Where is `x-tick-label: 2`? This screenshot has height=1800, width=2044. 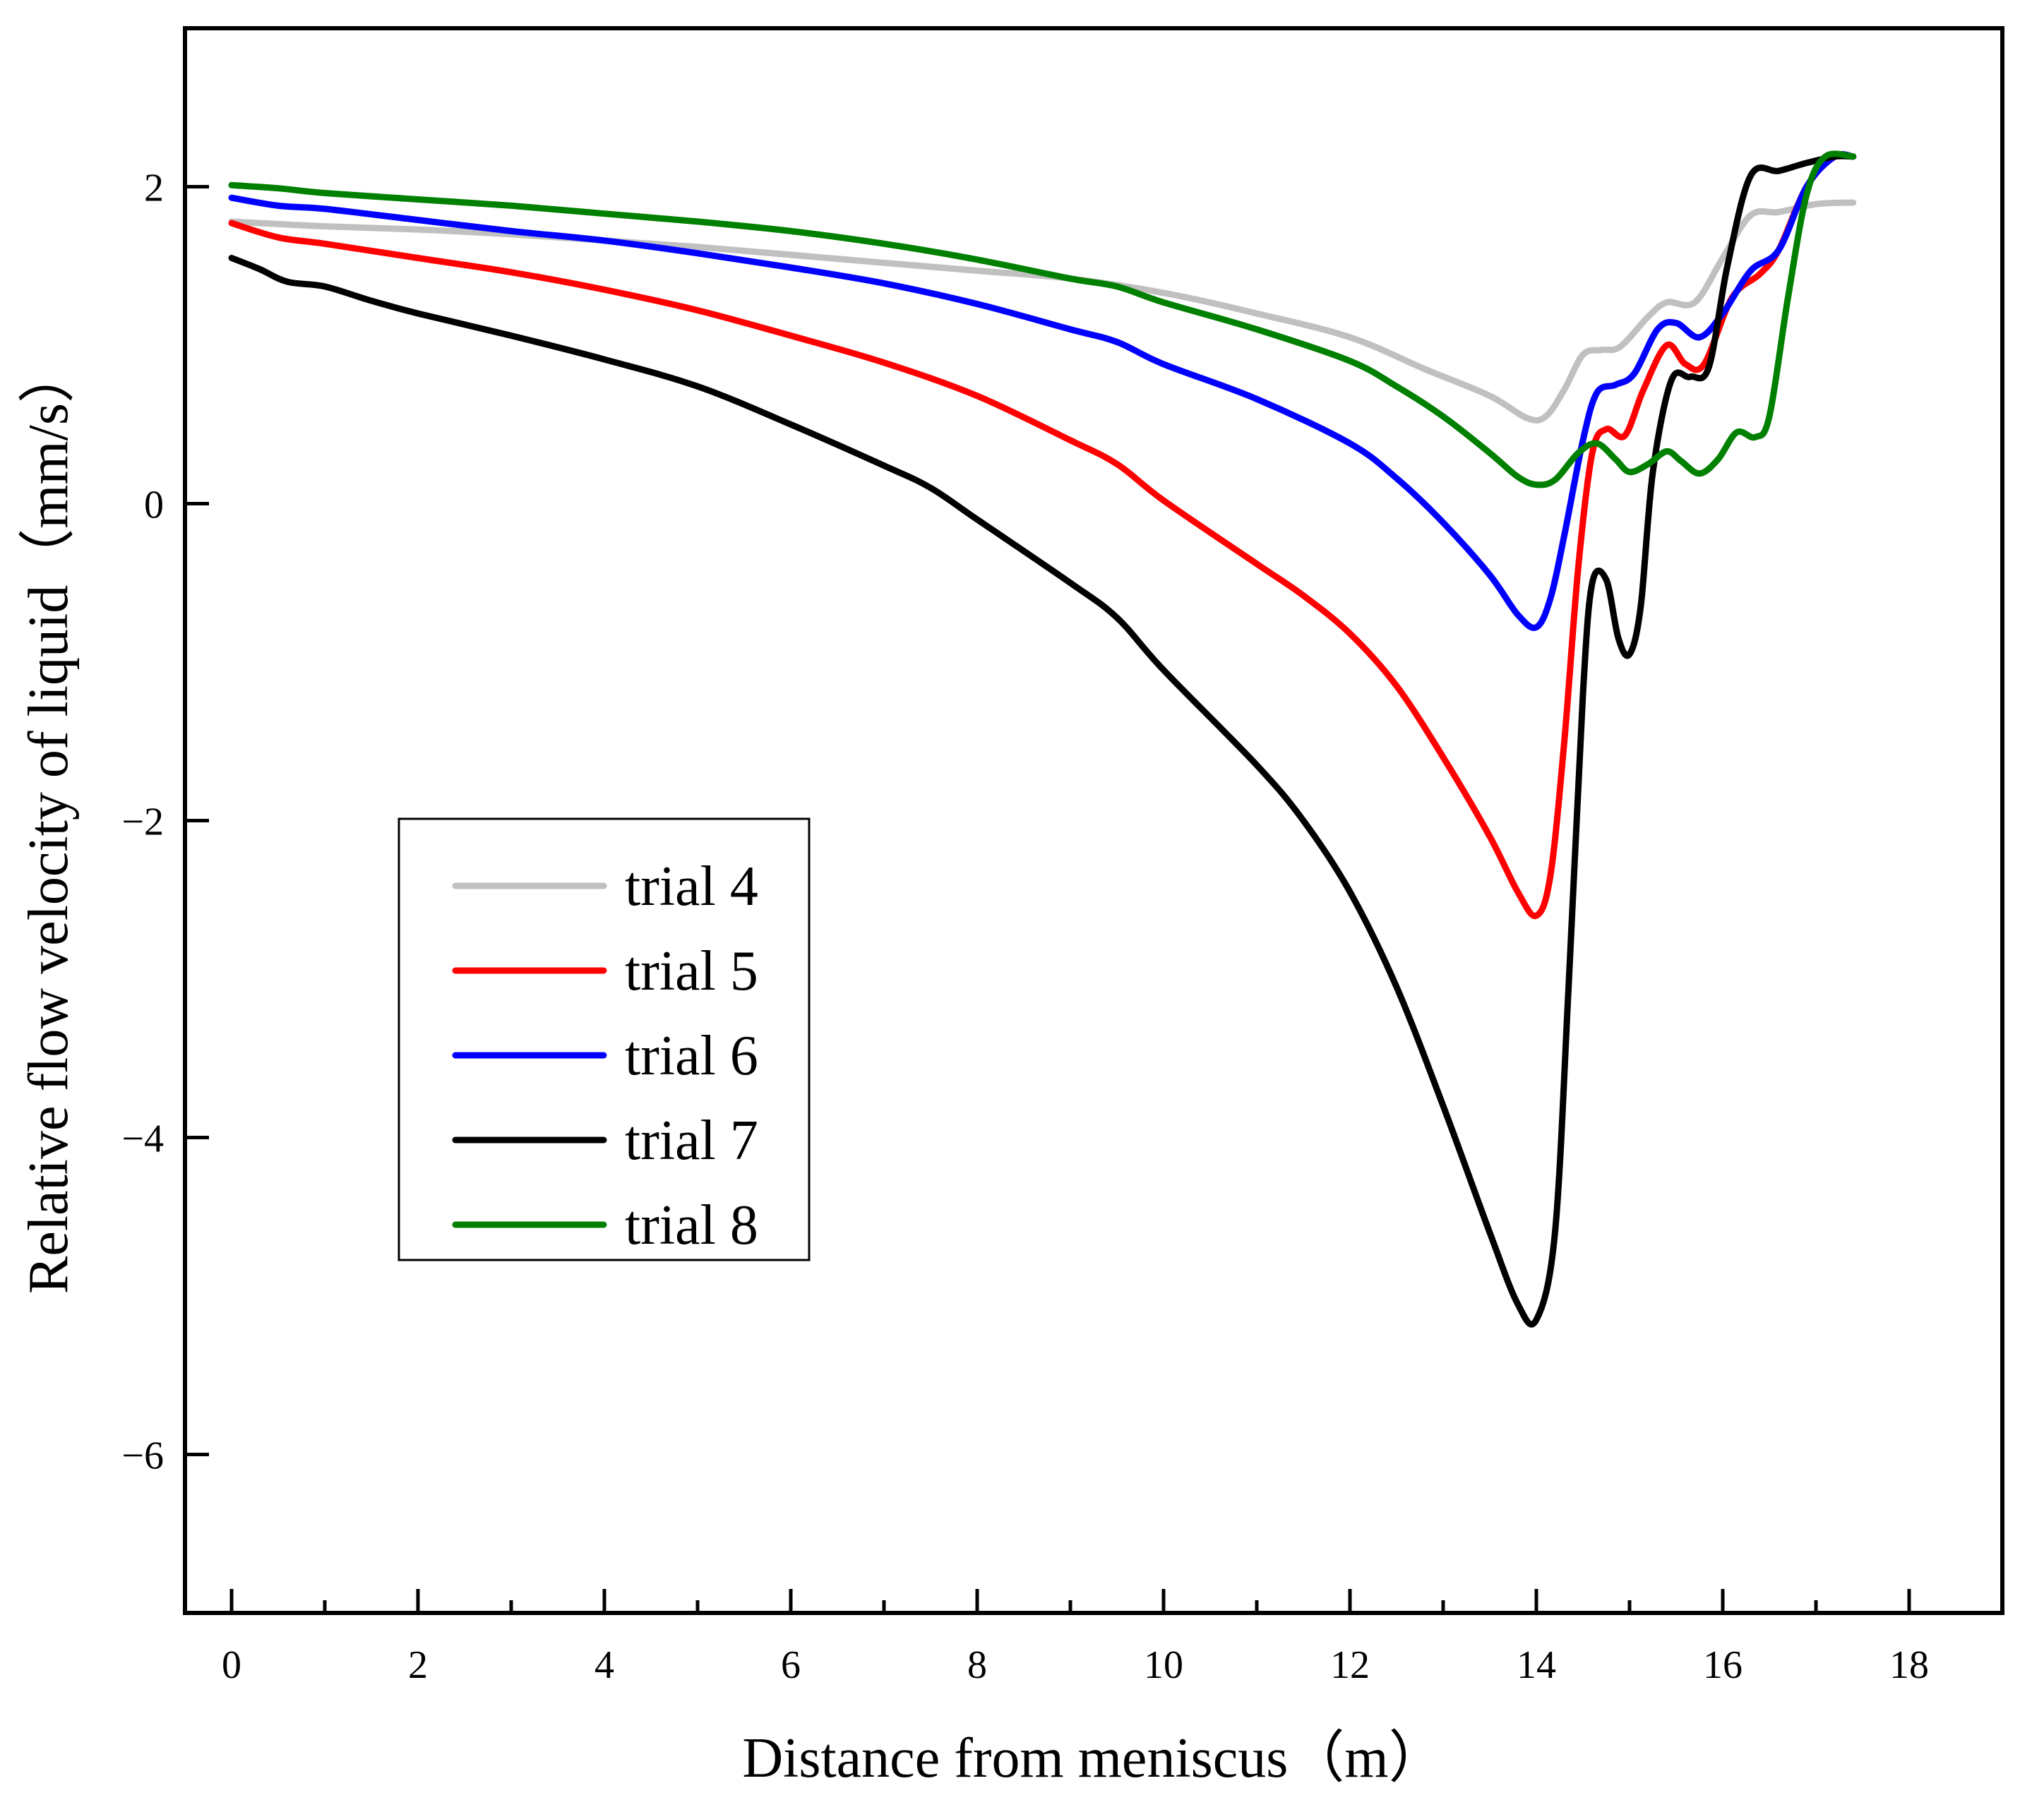
x-tick-label: 2 is located at coordinates (418, 1665).